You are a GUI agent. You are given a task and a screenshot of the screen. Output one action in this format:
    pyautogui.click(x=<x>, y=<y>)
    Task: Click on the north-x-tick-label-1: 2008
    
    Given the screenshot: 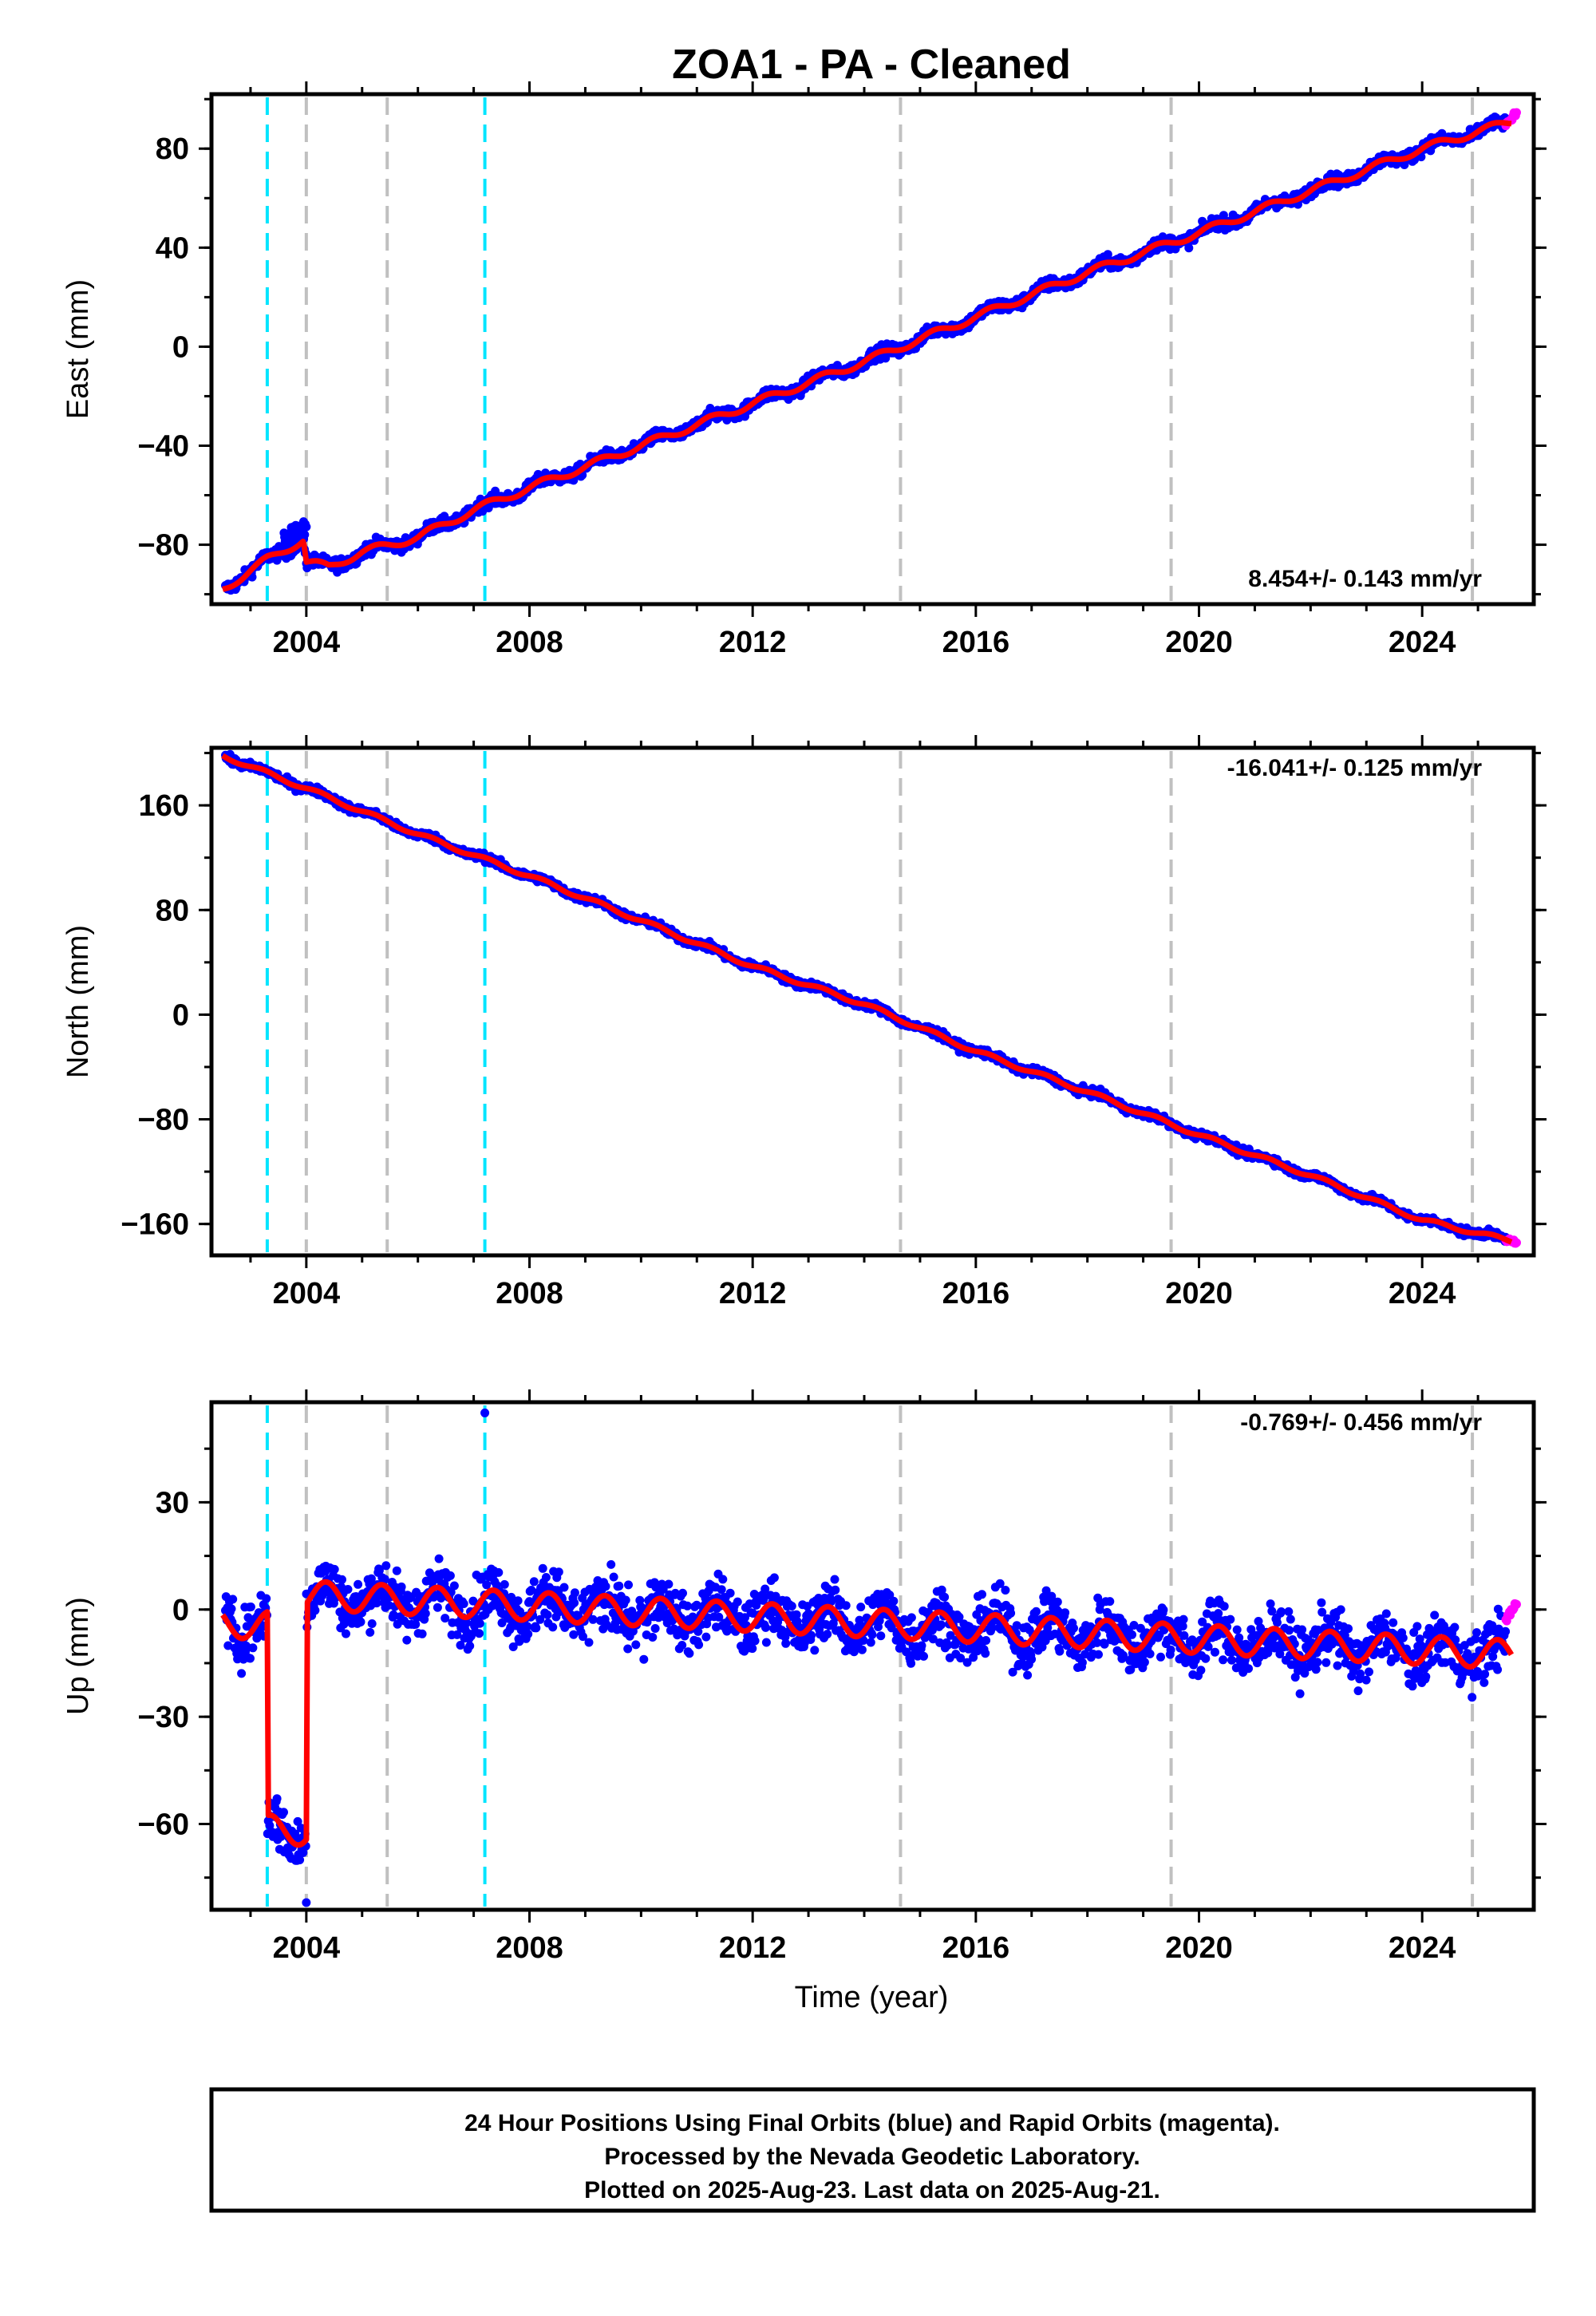 What is the action you would take?
    pyautogui.click(x=529, y=1293)
    